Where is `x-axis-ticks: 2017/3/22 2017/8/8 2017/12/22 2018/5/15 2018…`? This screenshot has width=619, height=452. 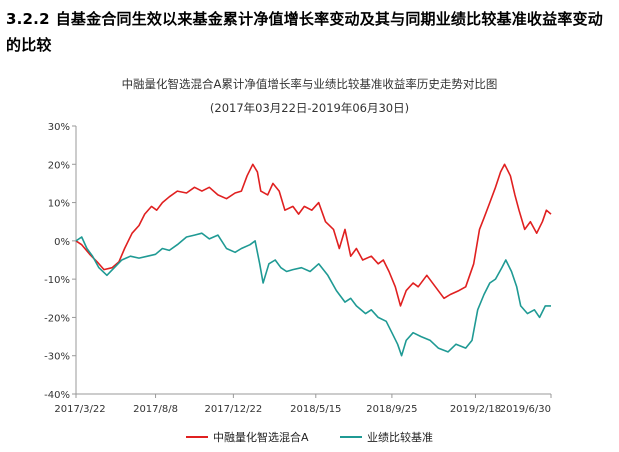
x-axis-ticks: 2017/3/22 2017/8/8 2017/12/22 2018/5/15 2018… is located at coordinates (303, 404).